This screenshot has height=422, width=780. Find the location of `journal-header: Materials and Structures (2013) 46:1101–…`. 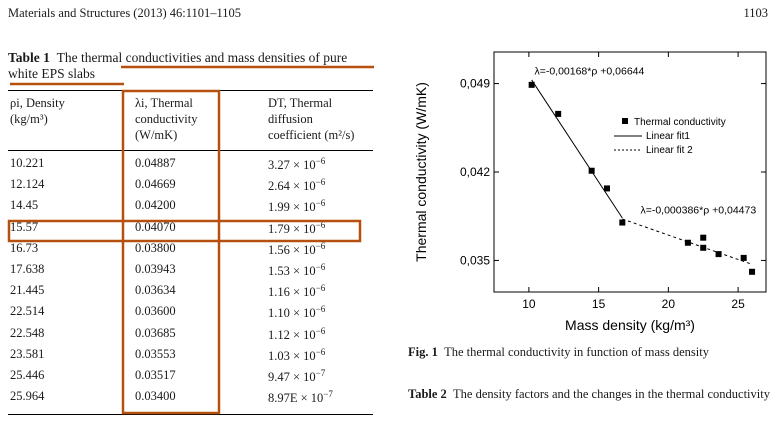

journal-header: Materials and Structures (2013) 46:1101–… is located at coordinates (125, 13).